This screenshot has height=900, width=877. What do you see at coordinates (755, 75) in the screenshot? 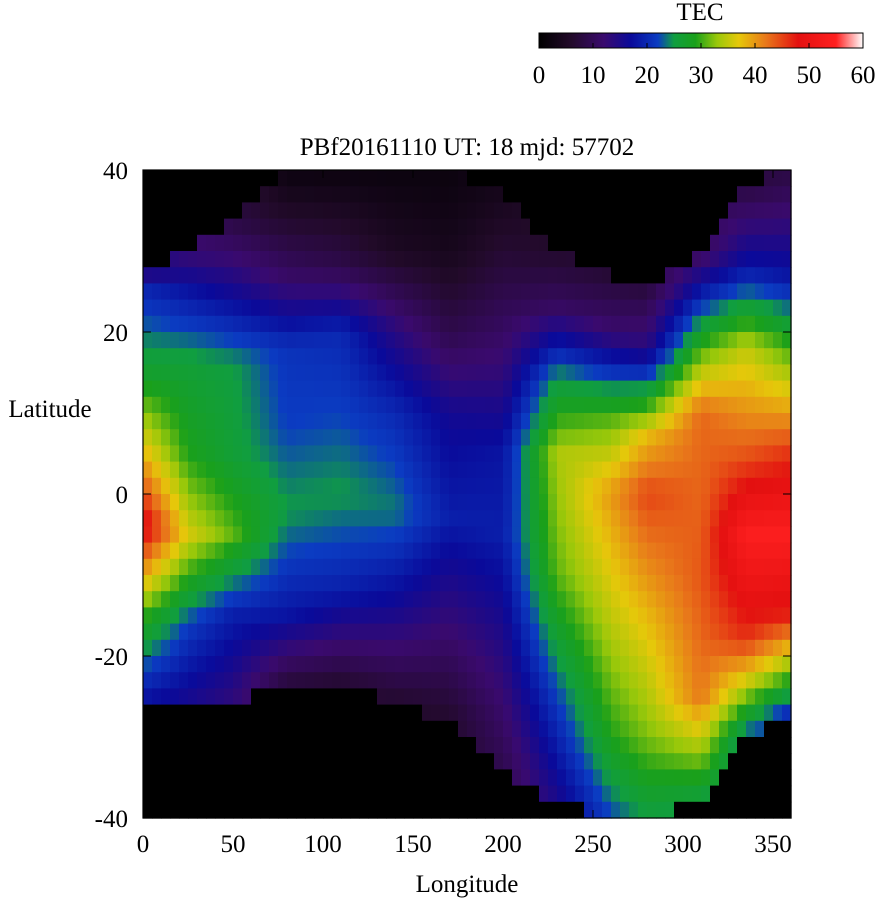
I see `colorbar-tick-label: 40` at bounding box center [755, 75].